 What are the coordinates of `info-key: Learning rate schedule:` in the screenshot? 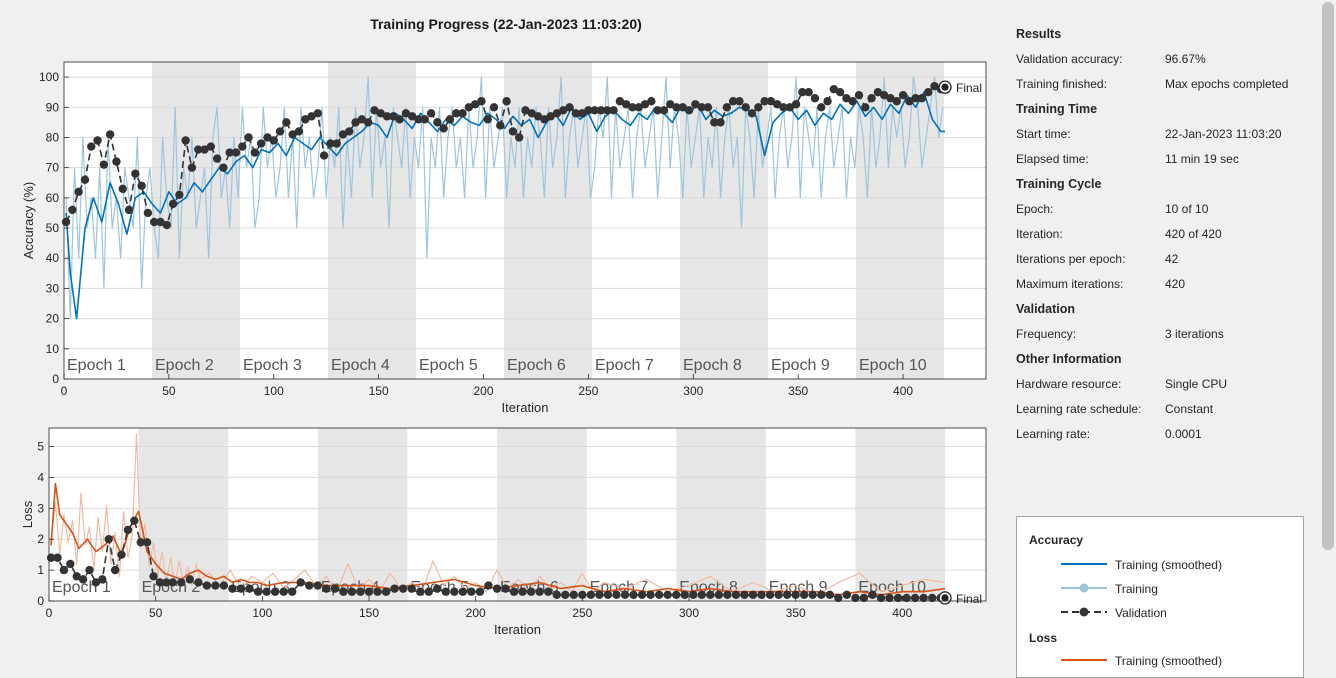 It's located at (1079, 409).